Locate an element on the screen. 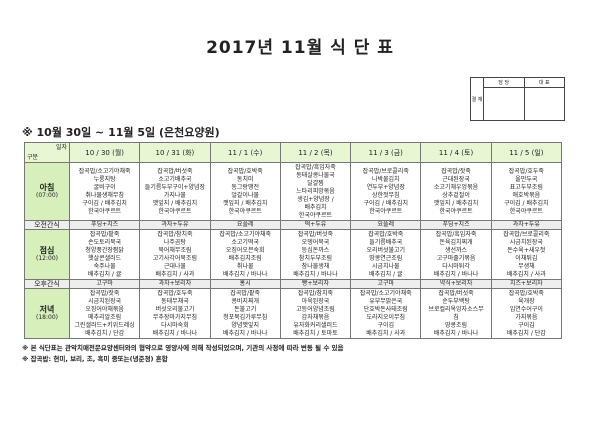 This screenshot has width=600, height=424. menu-item: 소고기채우엉볶음 is located at coordinates (456, 187).